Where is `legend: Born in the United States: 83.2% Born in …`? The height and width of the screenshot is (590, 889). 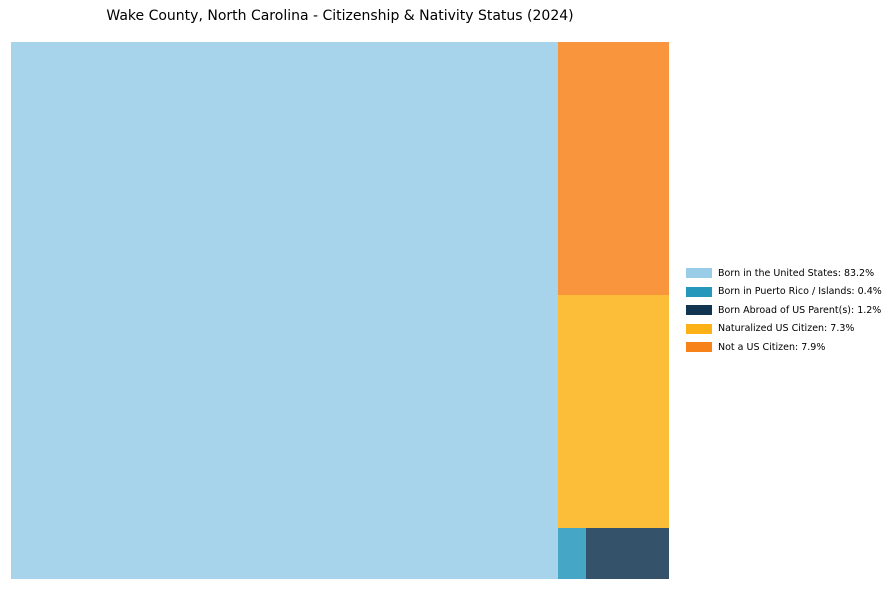 legend: Born in the United States: 83.2% Born in … is located at coordinates (784, 310).